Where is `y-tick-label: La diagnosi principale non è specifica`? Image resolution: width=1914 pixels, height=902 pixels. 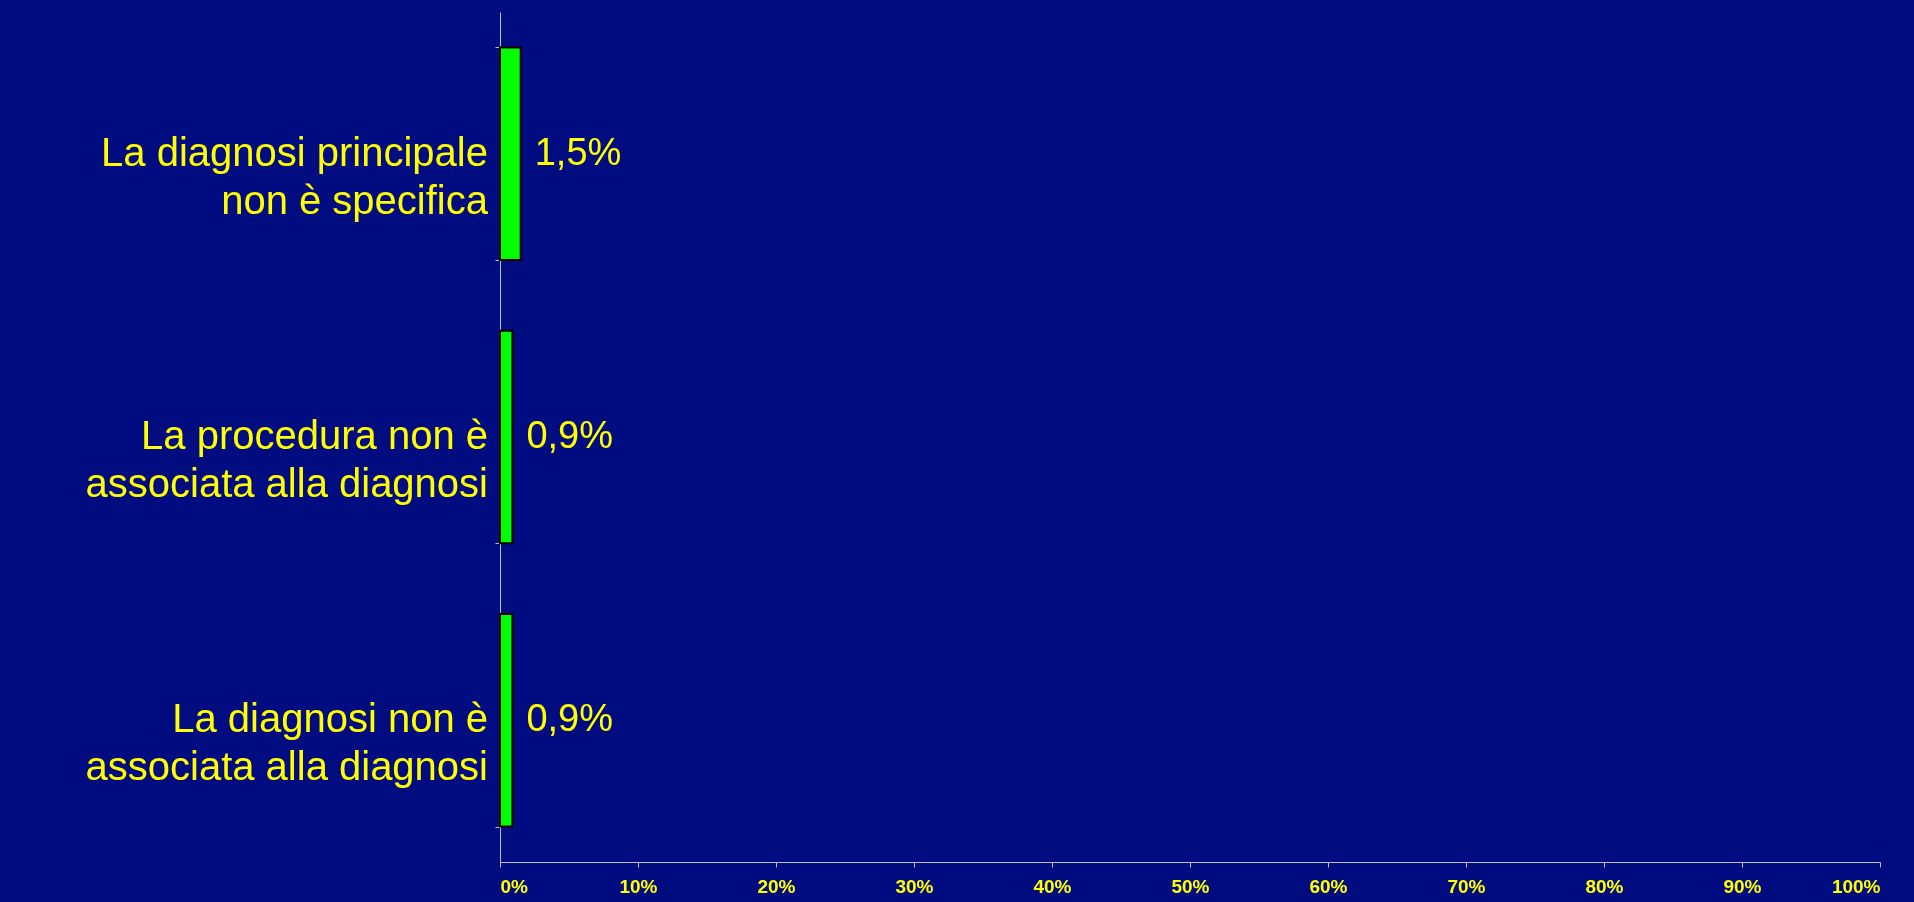 y-tick-label: La diagnosi principale non è specifica is located at coordinates (295, 175).